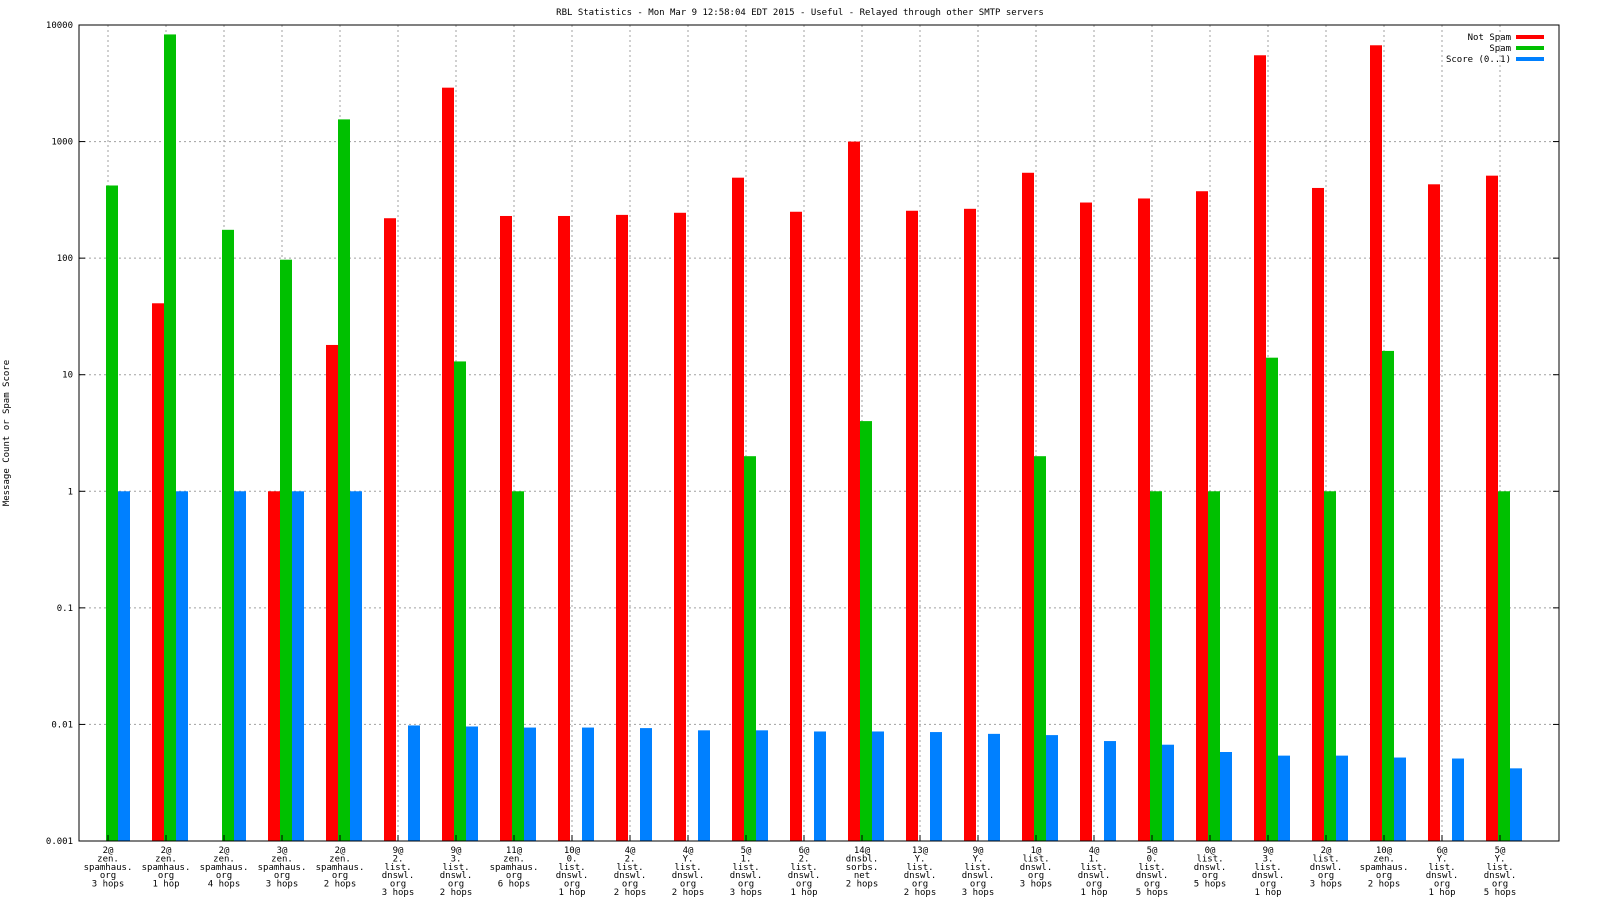 The width and height of the screenshot is (1600, 900). I want to click on y-tick-label: 1, so click(70, 492).